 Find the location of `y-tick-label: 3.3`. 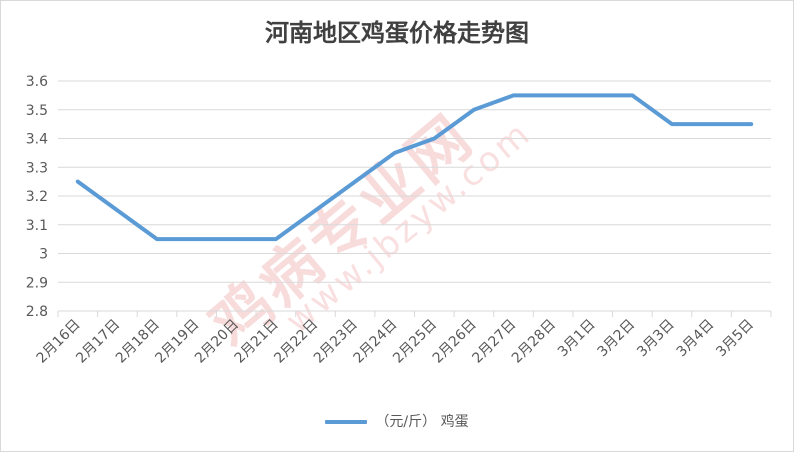

y-tick-label: 3.3 is located at coordinates (37, 168).